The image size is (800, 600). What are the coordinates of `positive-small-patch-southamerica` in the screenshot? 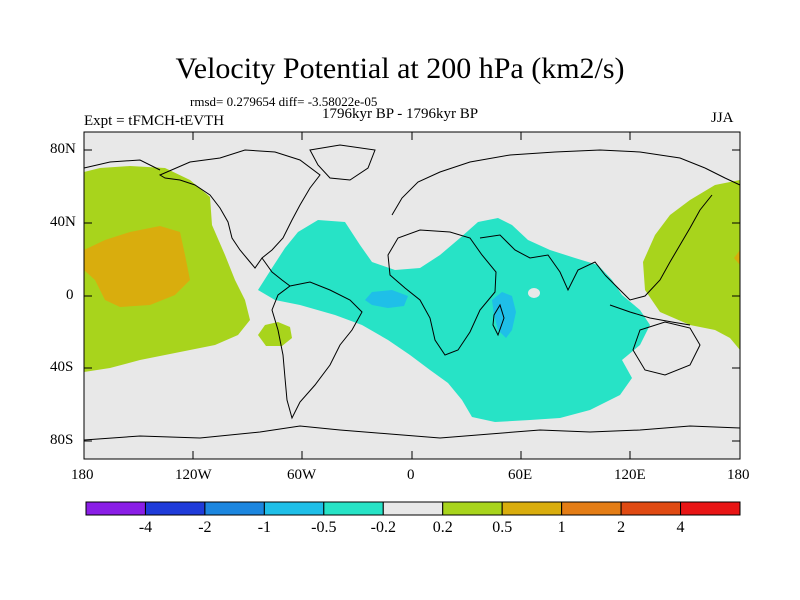 It's located at (275, 334).